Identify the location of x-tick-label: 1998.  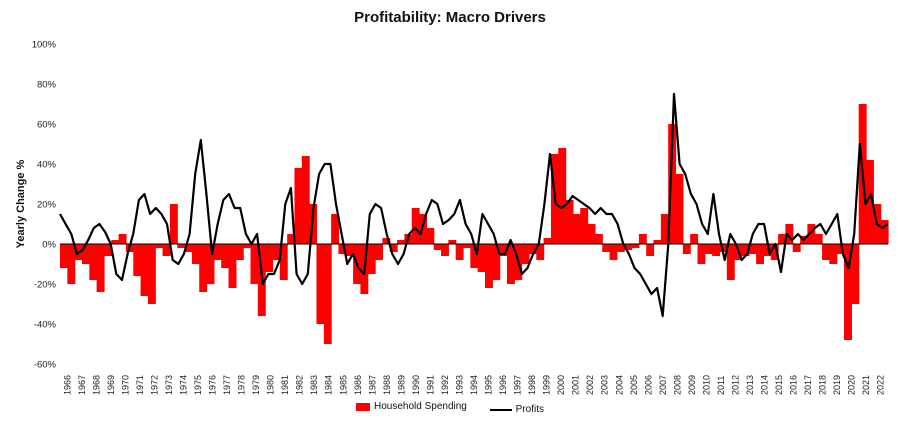
(532, 385).